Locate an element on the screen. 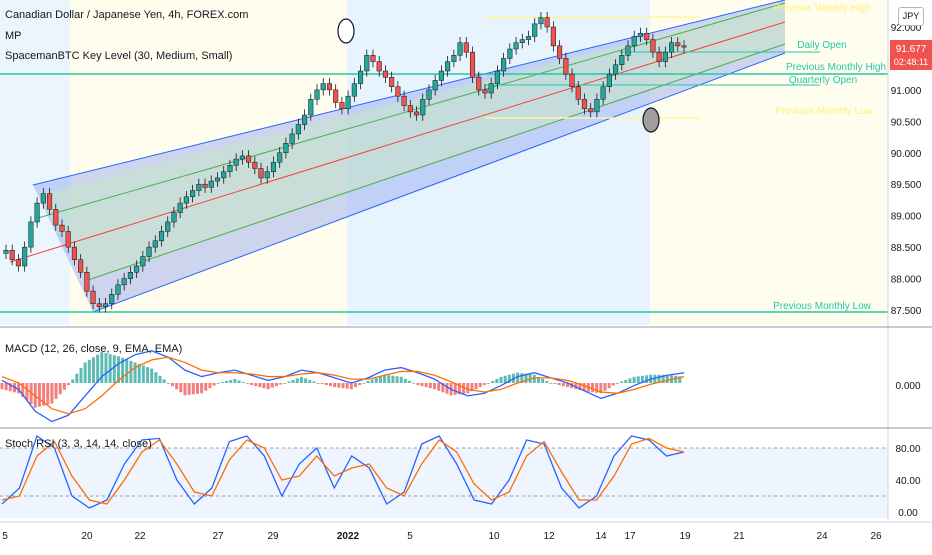  key-level-label: Previous Monthly Low is located at coordinates (822, 306).